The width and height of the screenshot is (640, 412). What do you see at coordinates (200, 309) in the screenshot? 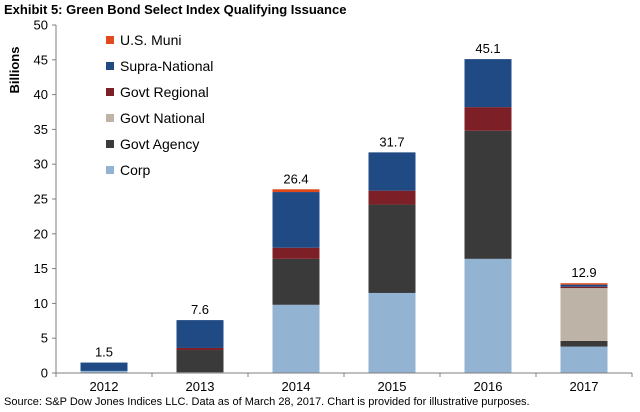
I see `total-label-2013: 7.6` at bounding box center [200, 309].